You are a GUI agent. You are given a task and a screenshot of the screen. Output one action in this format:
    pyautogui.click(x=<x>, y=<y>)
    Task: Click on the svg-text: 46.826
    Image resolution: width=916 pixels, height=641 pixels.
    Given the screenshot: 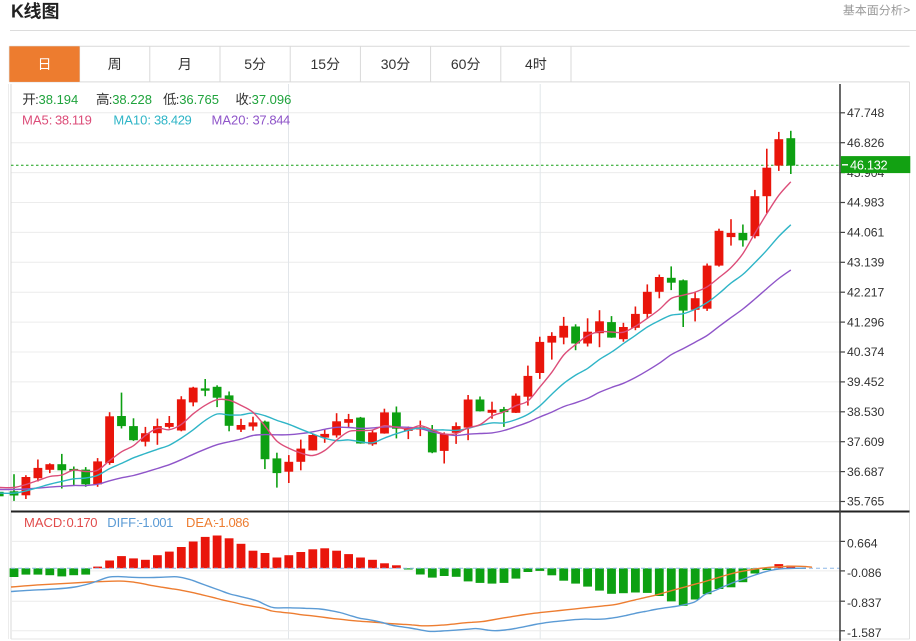 What is the action you would take?
    pyautogui.click(x=865, y=143)
    